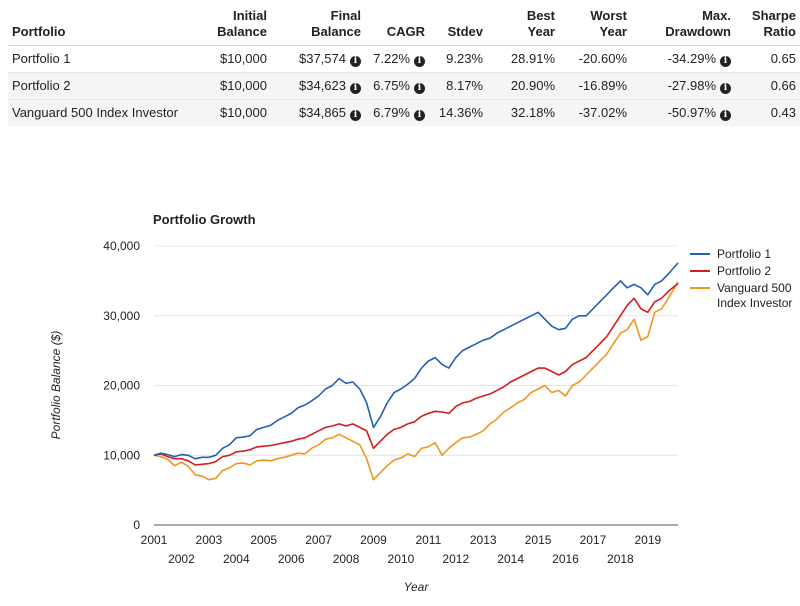  Describe the element at coordinates (291, 559) in the screenshot. I see `x-tick-label: 2006` at that location.